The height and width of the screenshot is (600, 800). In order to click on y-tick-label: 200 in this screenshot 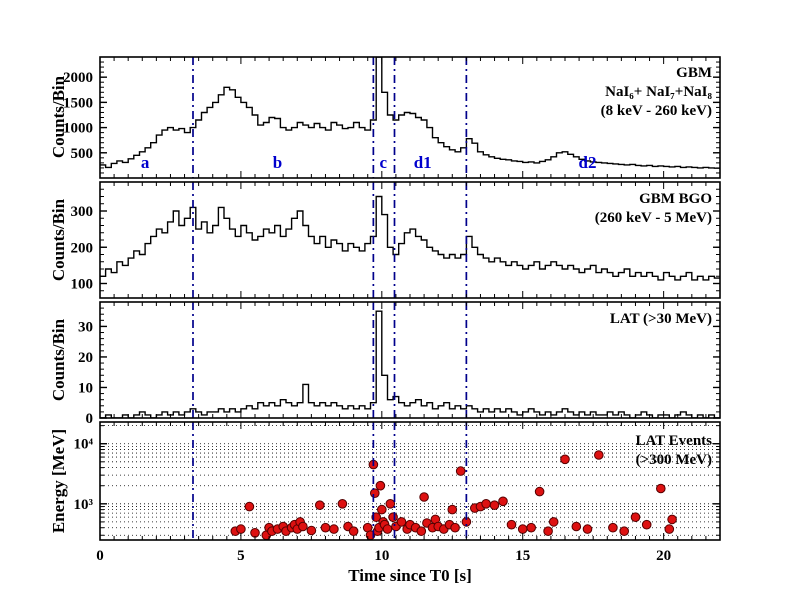, I will do `click(82, 248)`.